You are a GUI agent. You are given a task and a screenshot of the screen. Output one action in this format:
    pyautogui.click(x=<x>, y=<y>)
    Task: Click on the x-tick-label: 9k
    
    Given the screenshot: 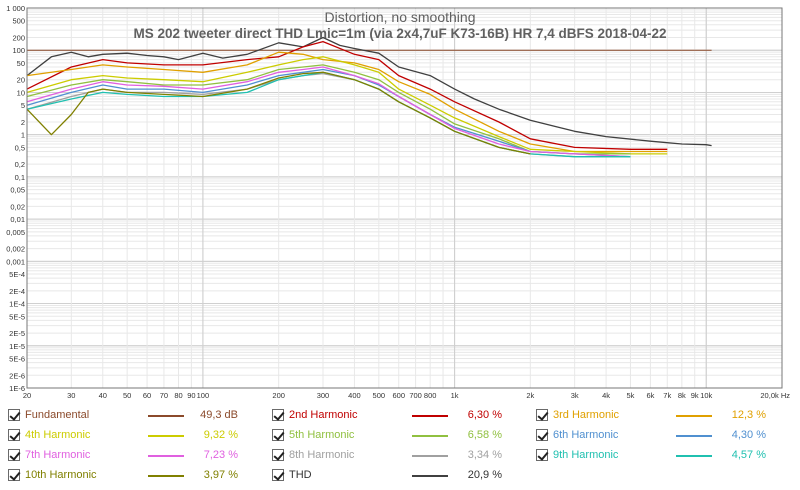 What is the action you would take?
    pyautogui.click(x=695, y=395)
    